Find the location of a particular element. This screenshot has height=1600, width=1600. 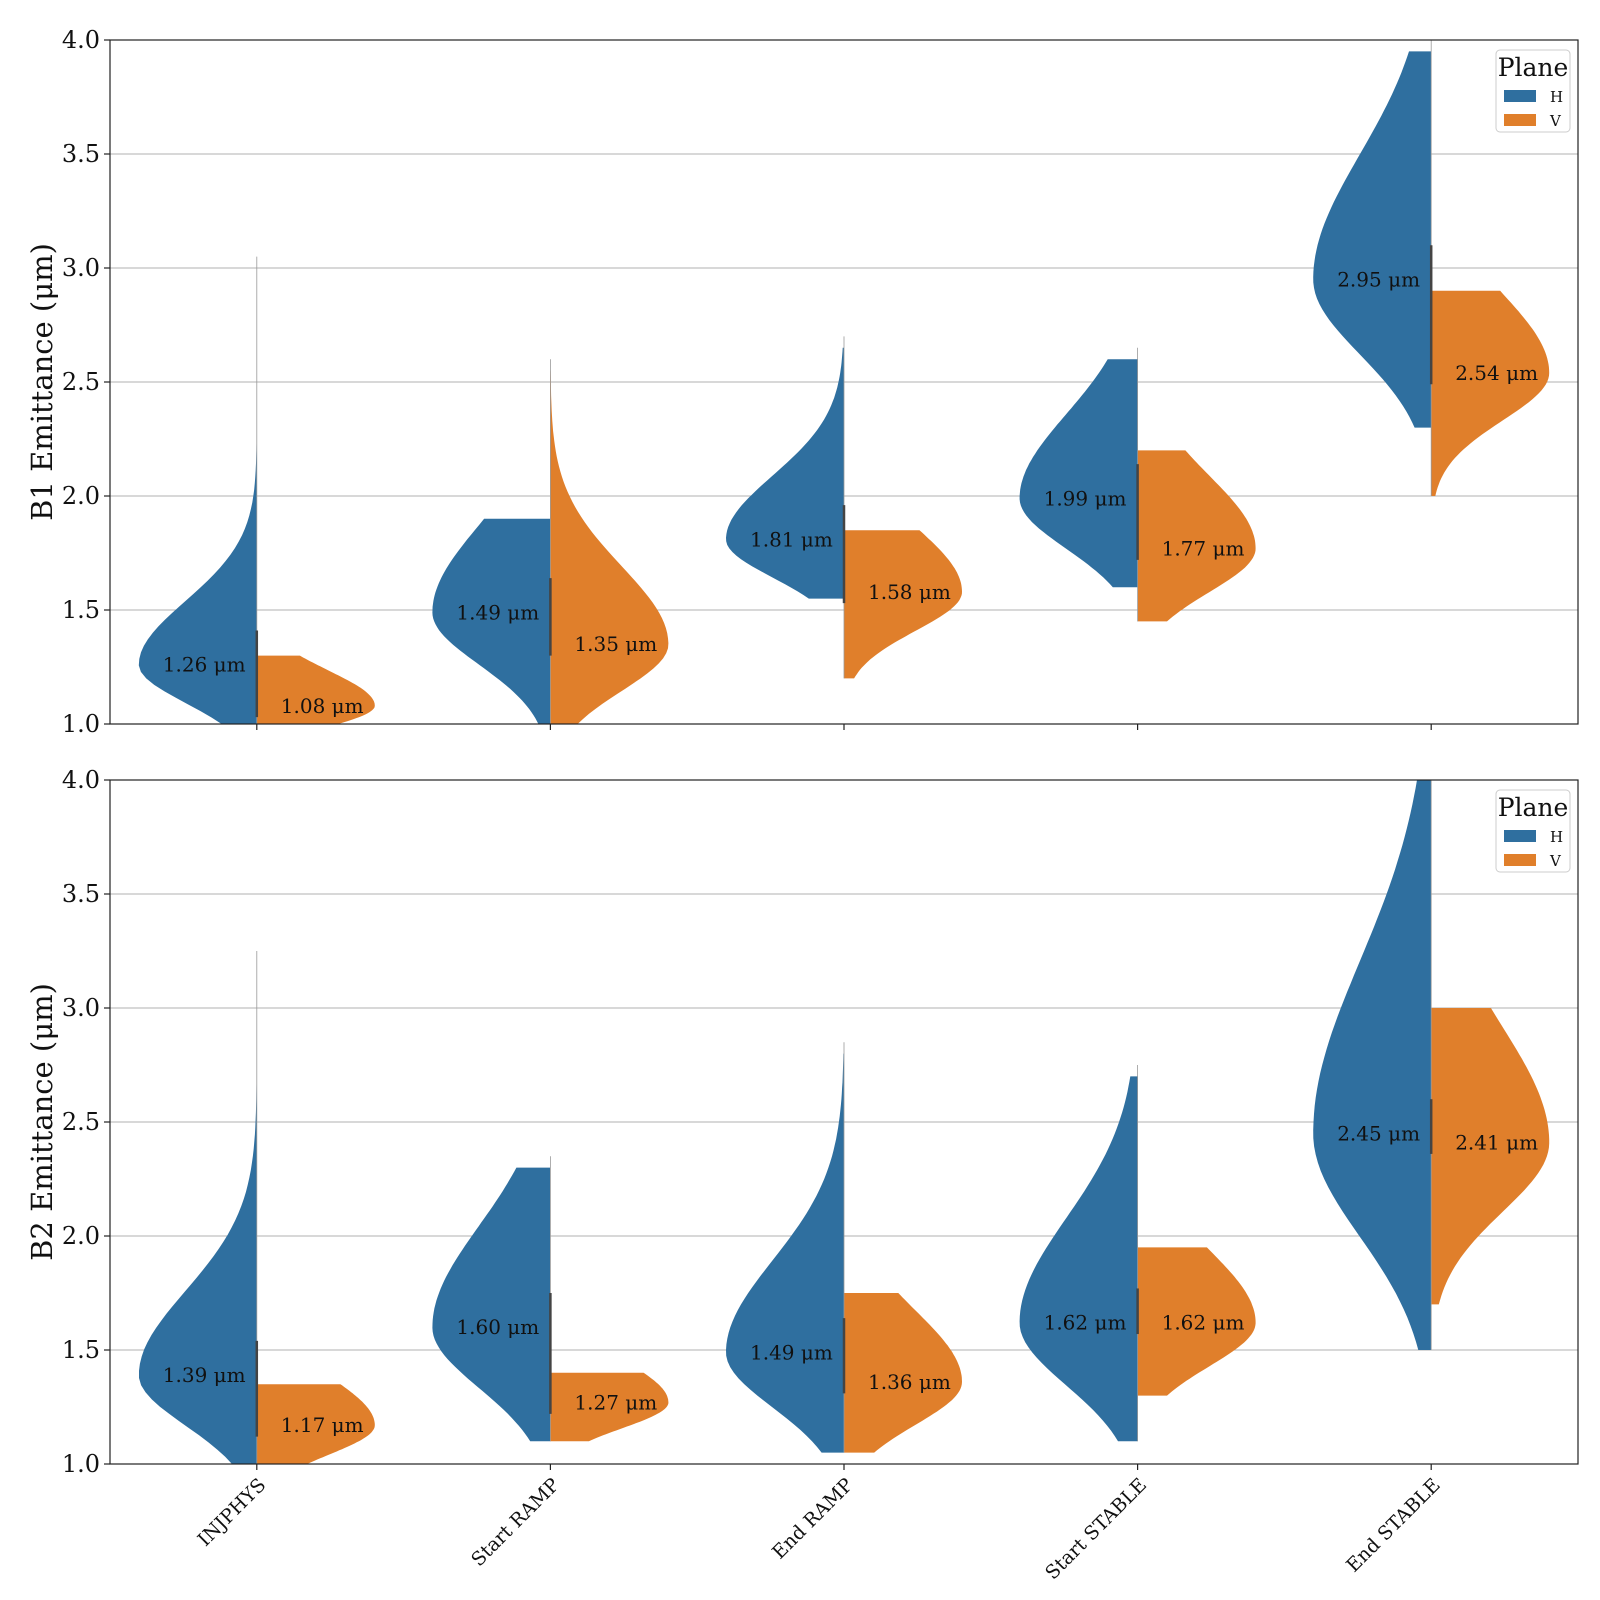

value-label-v-1: 1.27 μm is located at coordinates (615, 1402).